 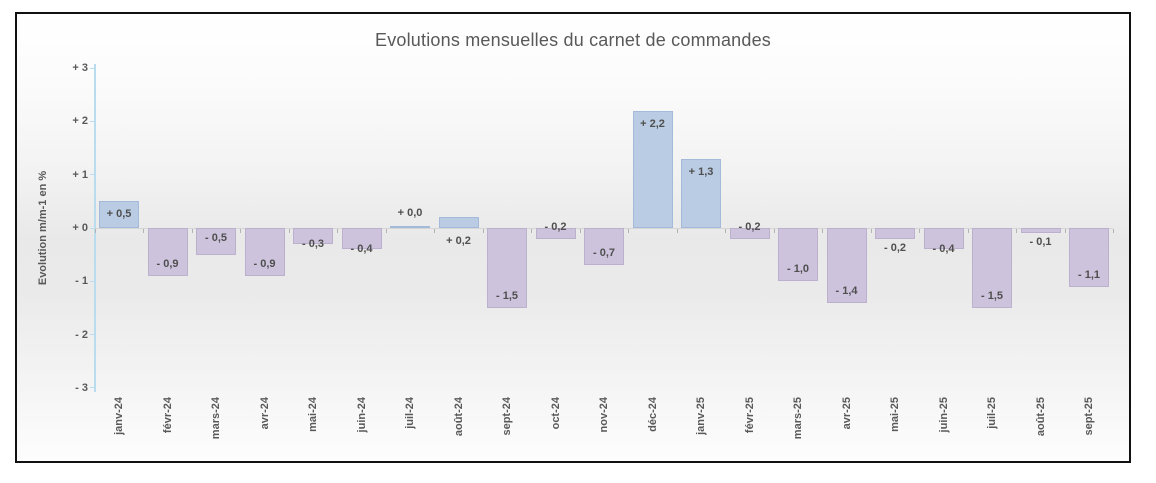 I want to click on bar-value-label: - 0,3, so click(x=312, y=243).